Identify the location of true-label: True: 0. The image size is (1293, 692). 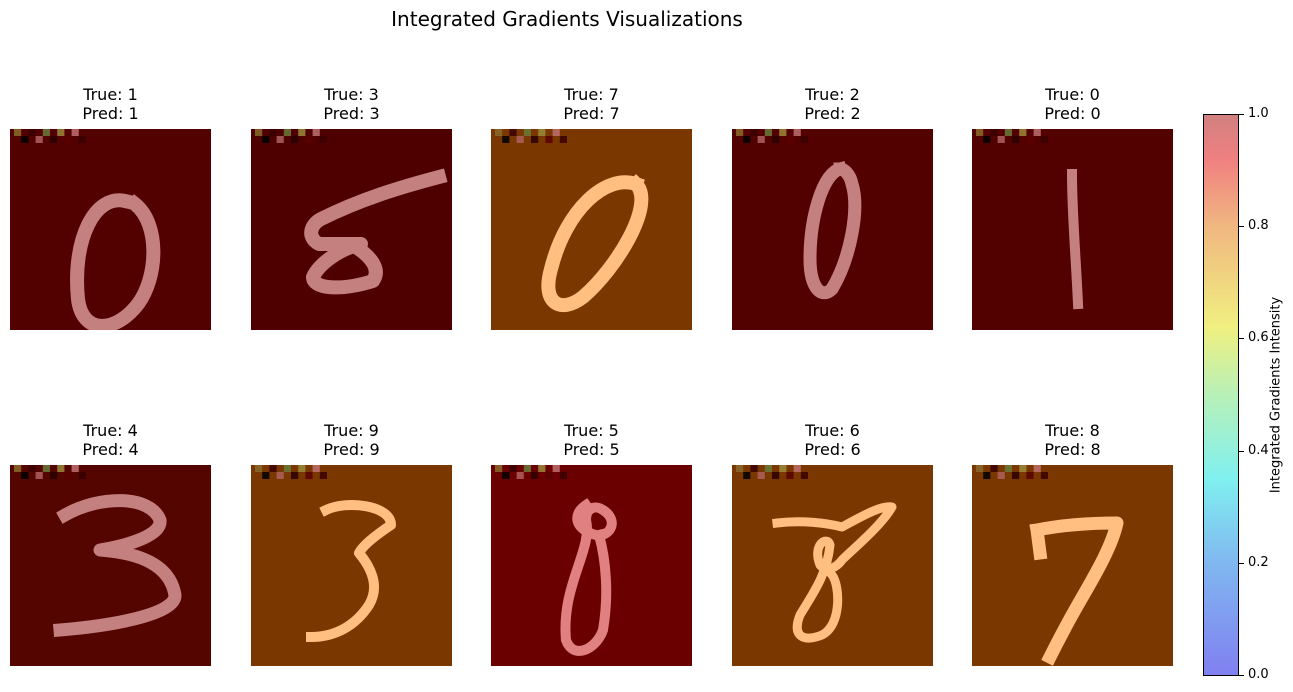
(1072, 94).